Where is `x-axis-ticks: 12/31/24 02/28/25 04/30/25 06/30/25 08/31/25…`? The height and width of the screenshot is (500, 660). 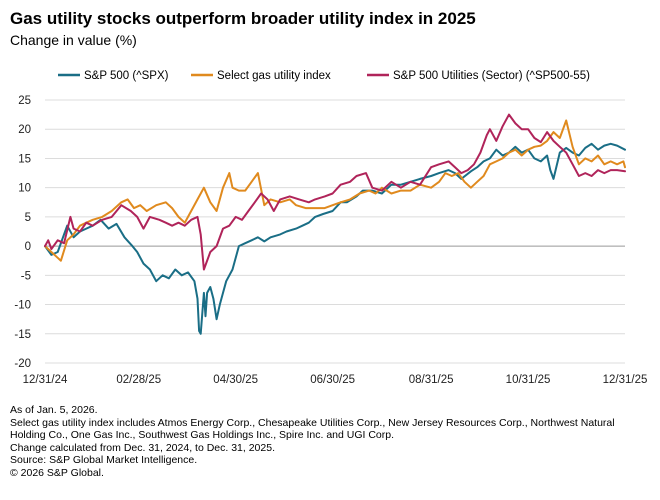 x-axis-ticks: 12/31/24 02/28/25 04/30/25 06/30/25 08/31/25… is located at coordinates (335, 380).